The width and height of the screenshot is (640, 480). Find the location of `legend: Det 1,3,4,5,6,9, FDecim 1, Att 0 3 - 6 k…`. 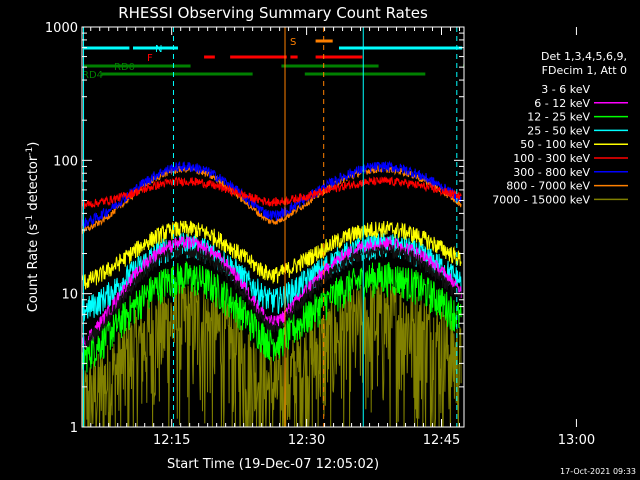

legend: Det 1,3,4,5,6,9, FDecim 1, Att 0 3 - 6 k… is located at coordinates (560, 128).